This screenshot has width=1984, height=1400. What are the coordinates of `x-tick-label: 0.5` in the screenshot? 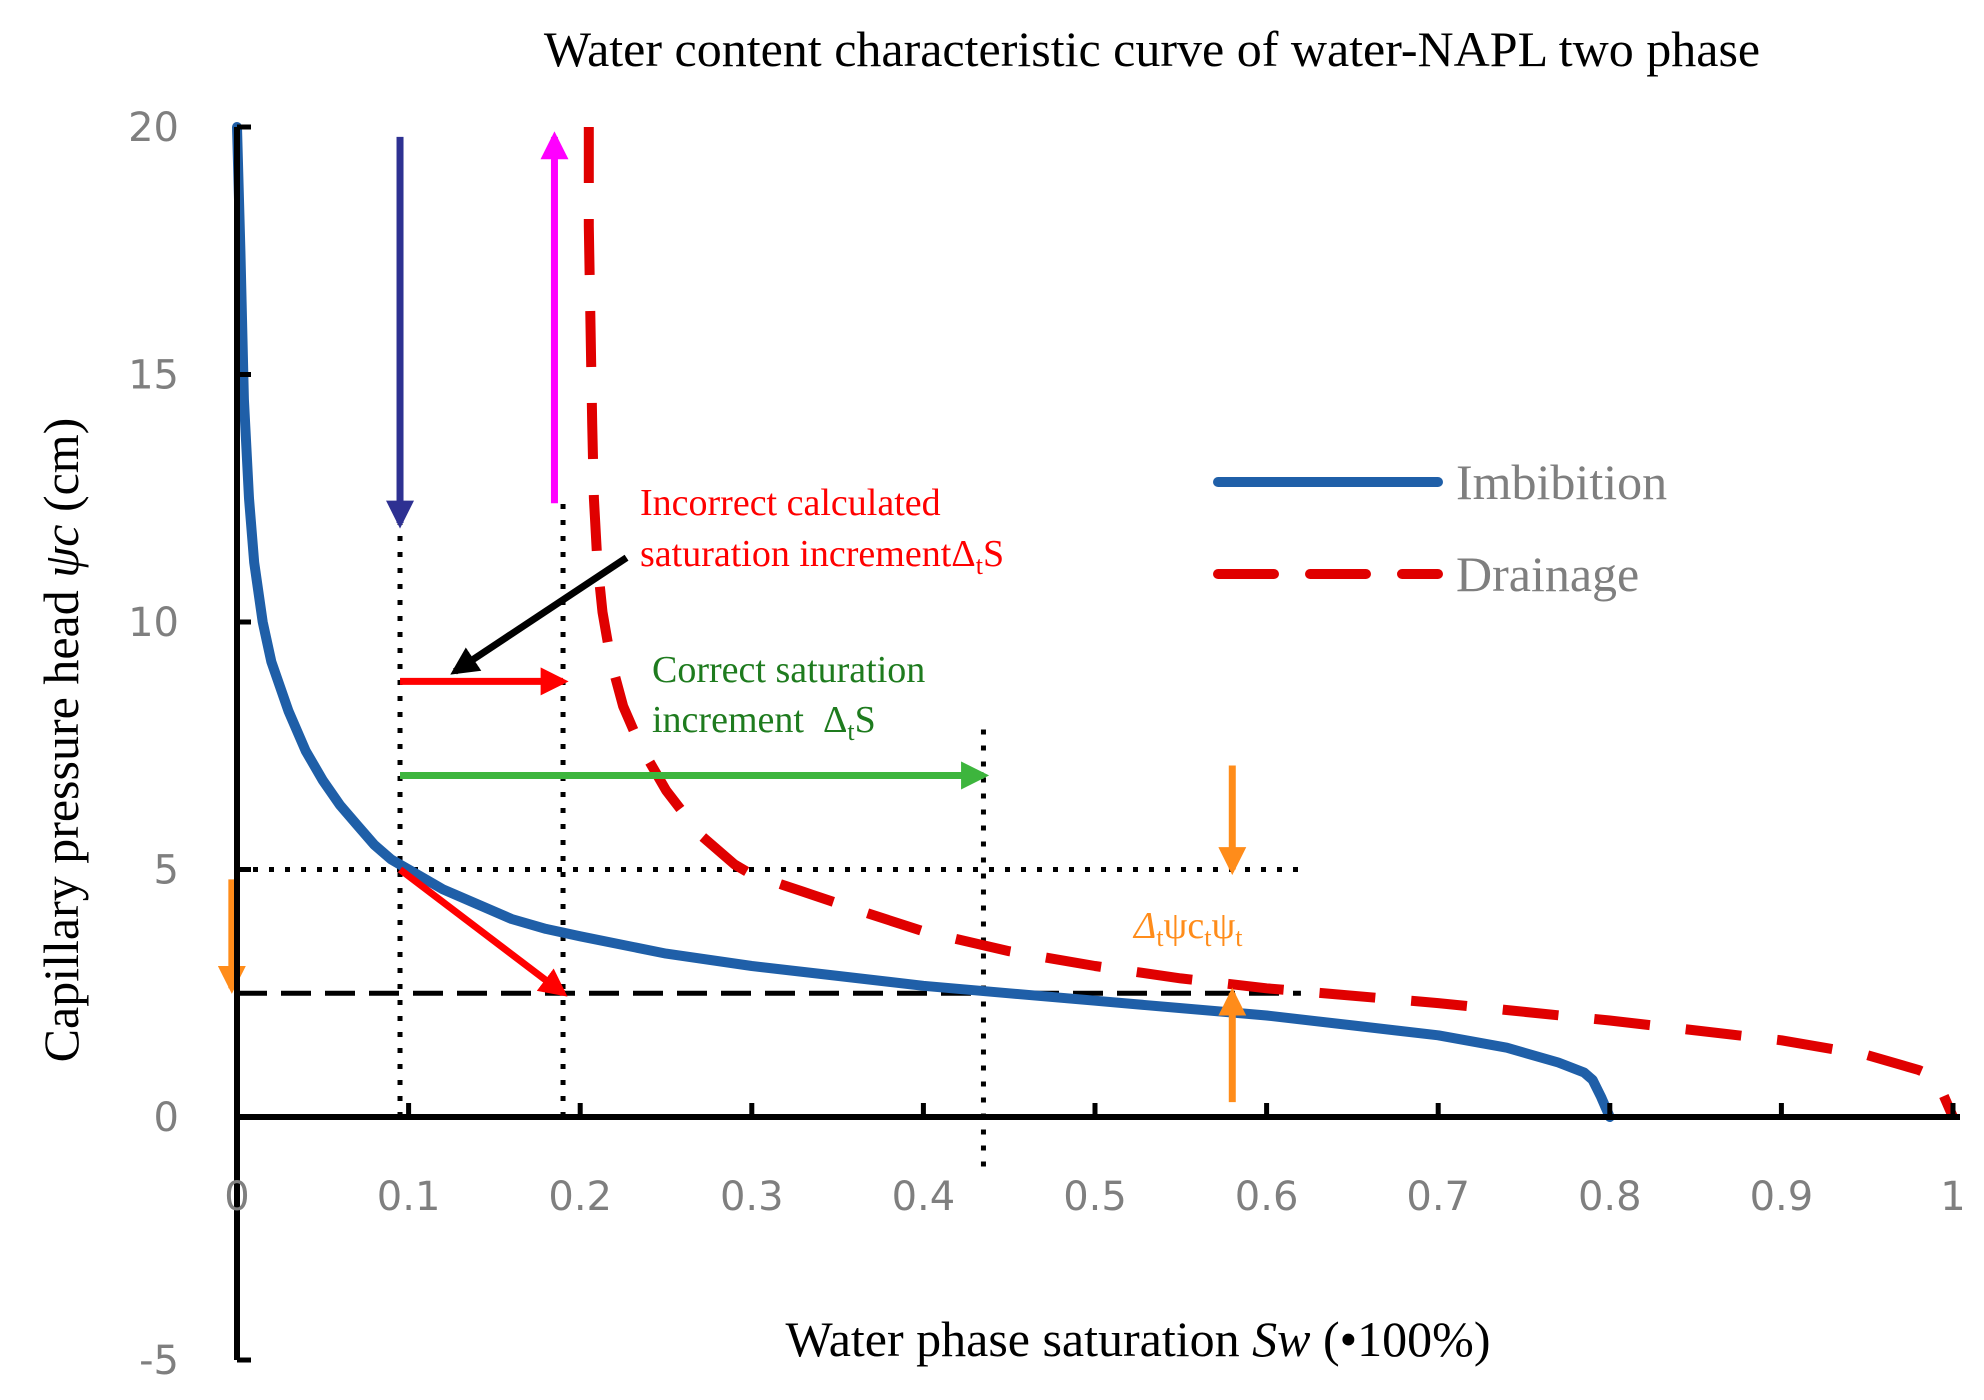 It's located at (1095, 1197).